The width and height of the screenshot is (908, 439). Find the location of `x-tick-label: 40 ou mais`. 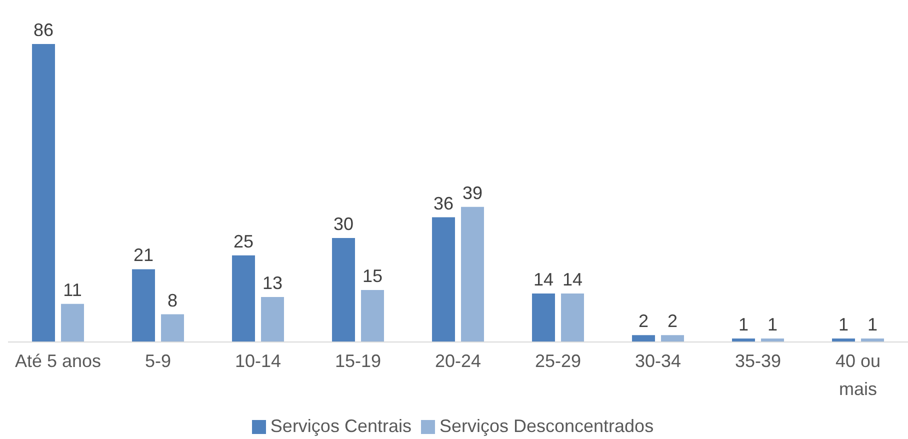

x-tick-label: 40 ou mais is located at coordinates (858, 374).